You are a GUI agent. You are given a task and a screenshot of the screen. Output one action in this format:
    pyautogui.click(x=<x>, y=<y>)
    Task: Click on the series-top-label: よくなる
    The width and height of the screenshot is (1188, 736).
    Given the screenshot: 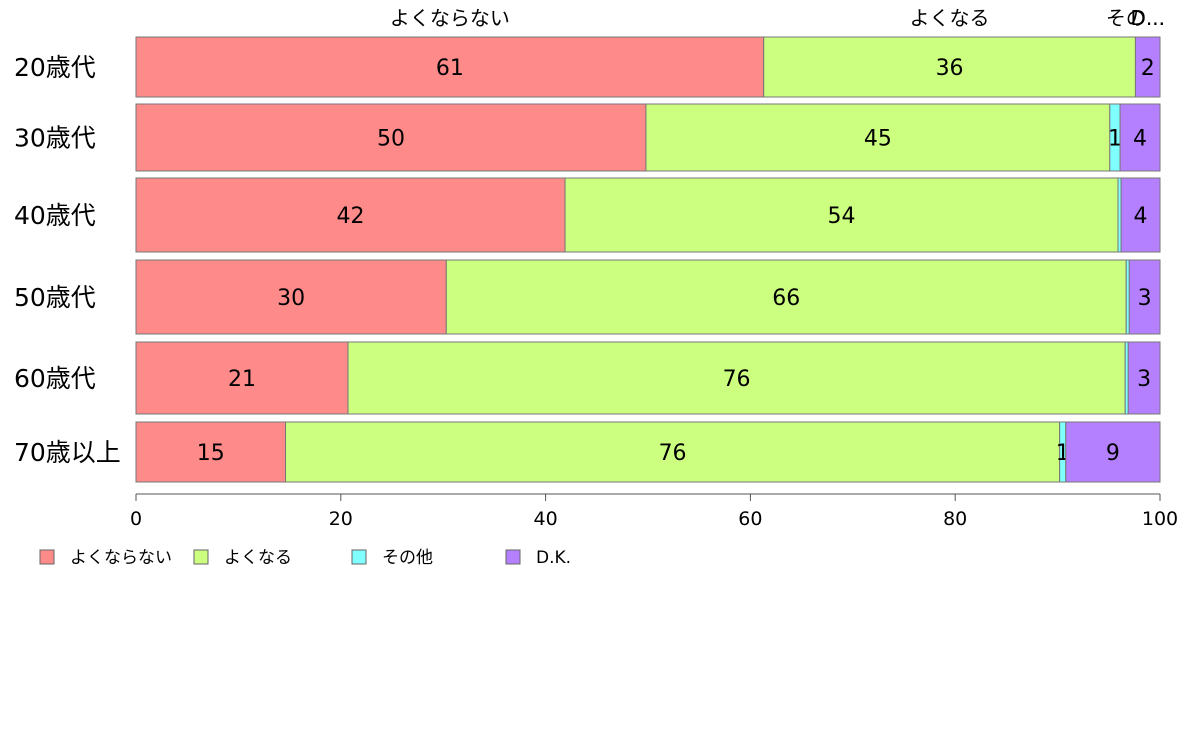 What is the action you would take?
    pyautogui.click(x=950, y=18)
    